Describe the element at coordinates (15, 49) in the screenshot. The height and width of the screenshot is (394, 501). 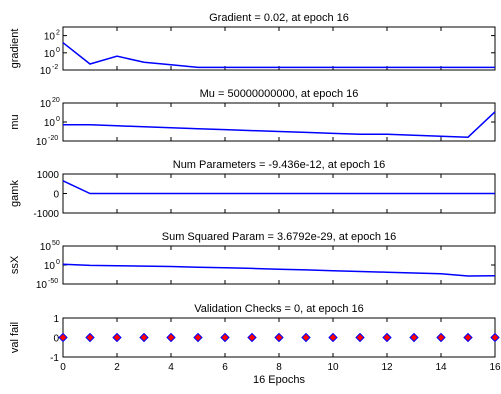
I see `y-axis-label: gradient` at that location.